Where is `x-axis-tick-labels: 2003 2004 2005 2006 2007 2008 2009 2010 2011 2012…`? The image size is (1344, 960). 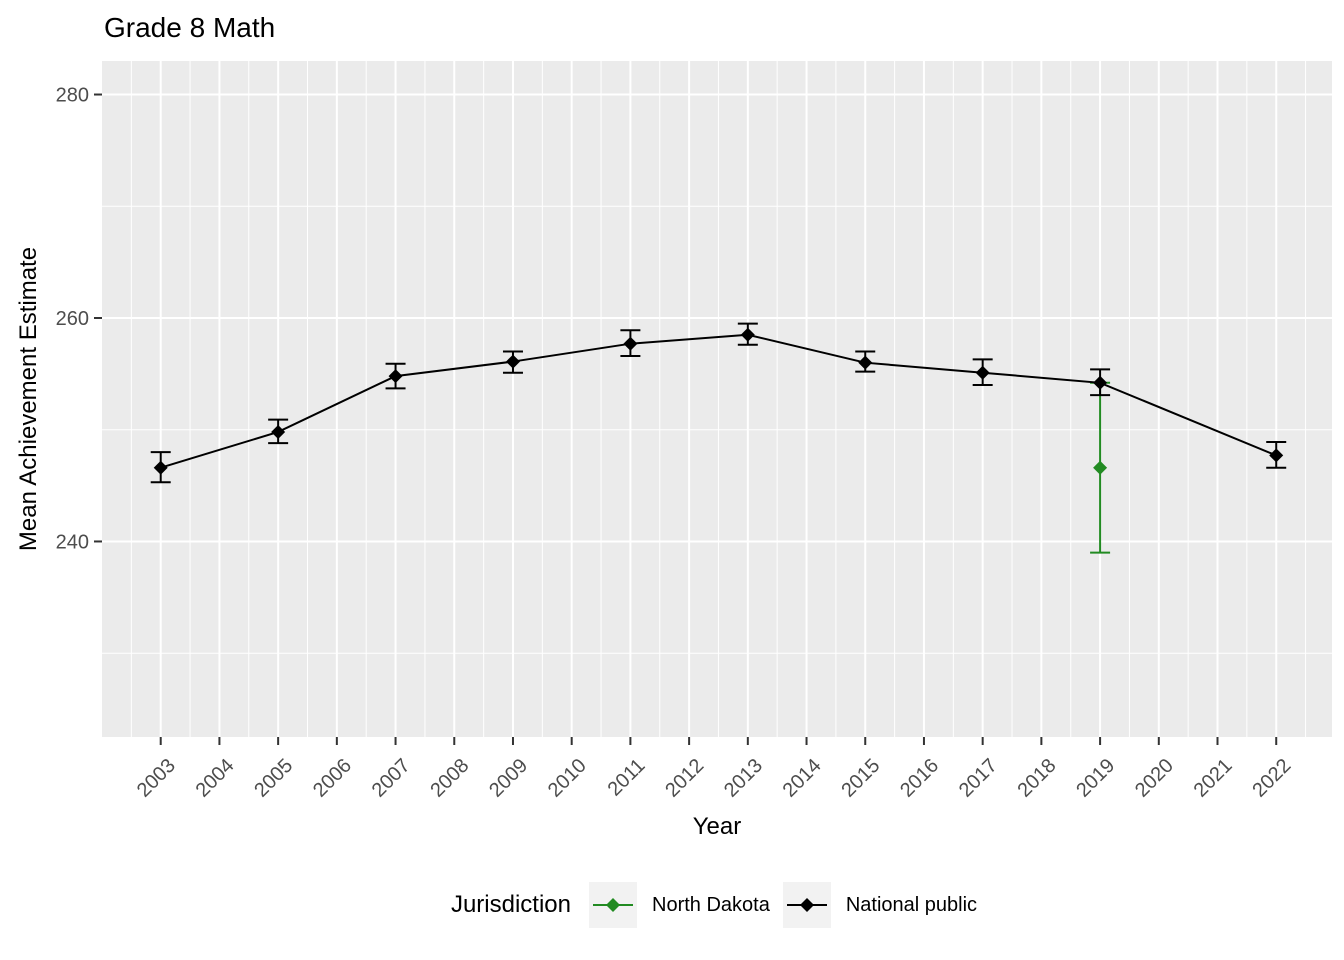 x-axis-tick-labels: 2003 2004 2005 2006 2007 2008 2009 2010 2011 2012… is located at coordinates (714, 778).